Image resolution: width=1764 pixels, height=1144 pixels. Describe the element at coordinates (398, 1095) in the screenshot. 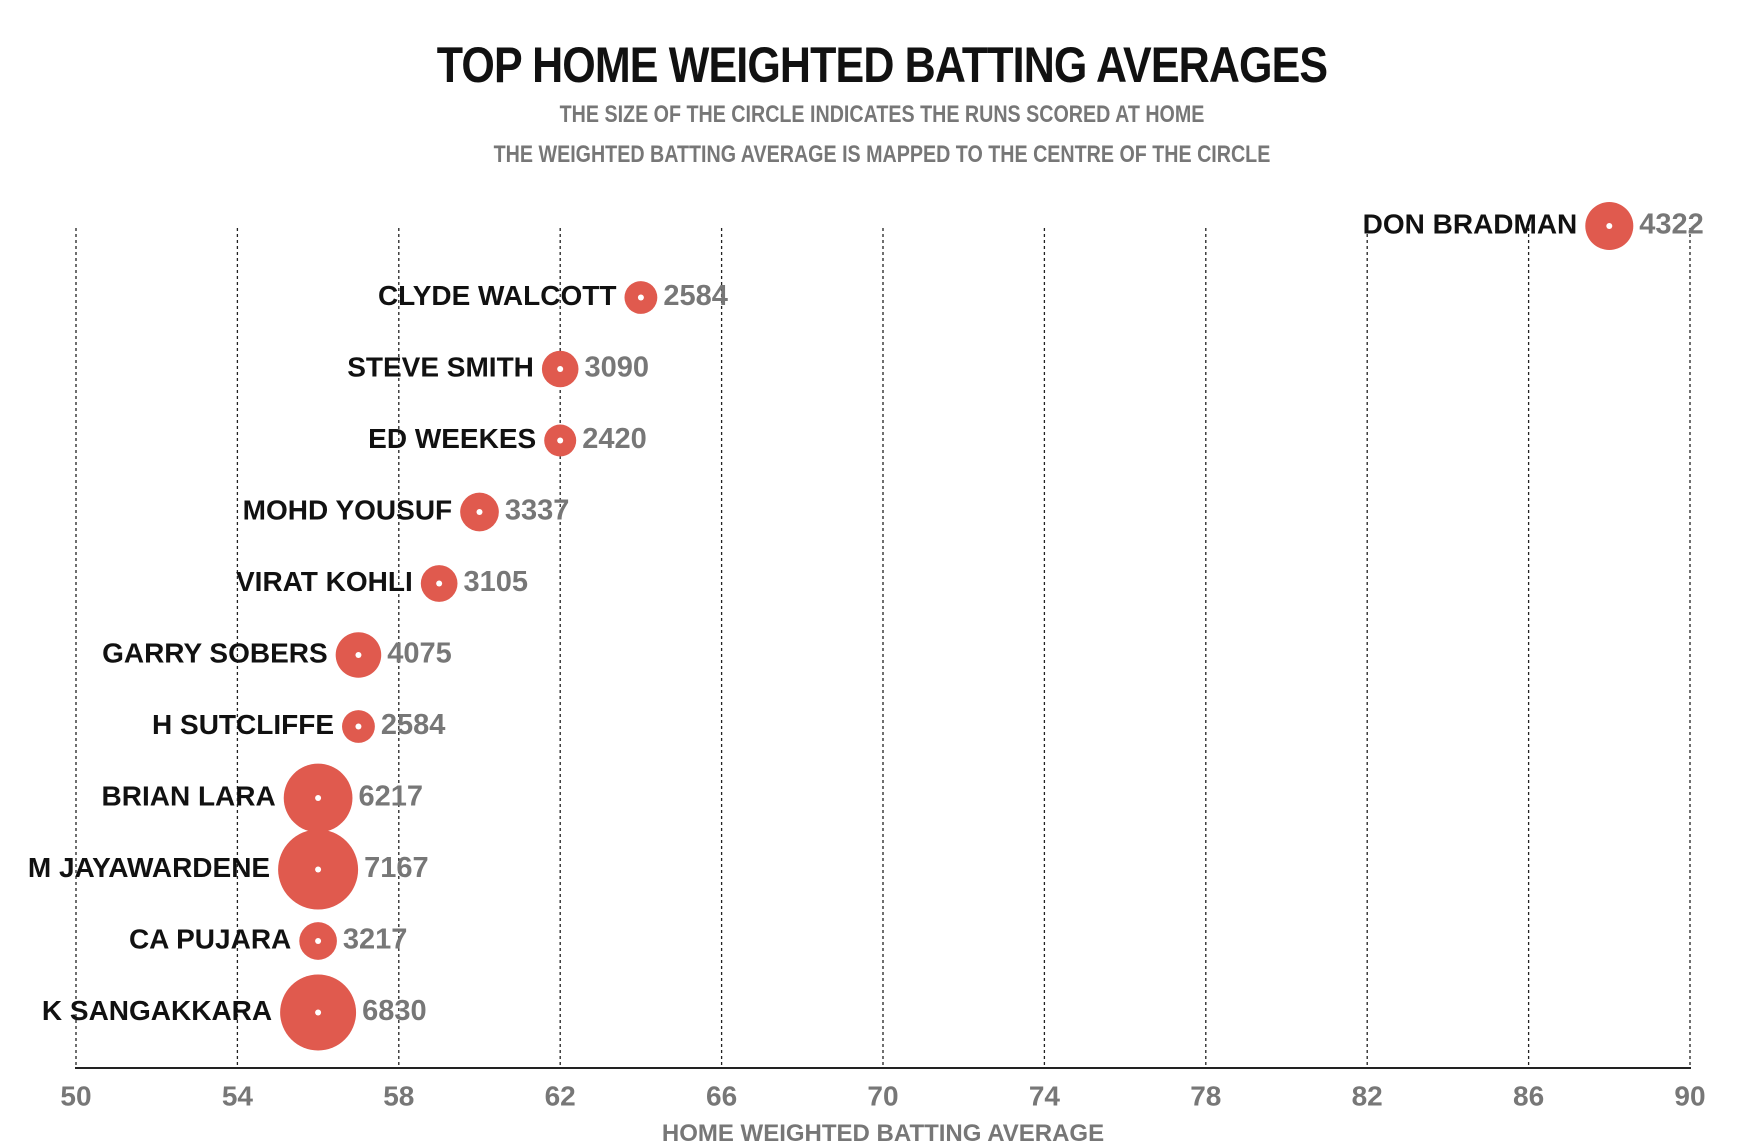

I see `x-tick-label: 58` at that location.